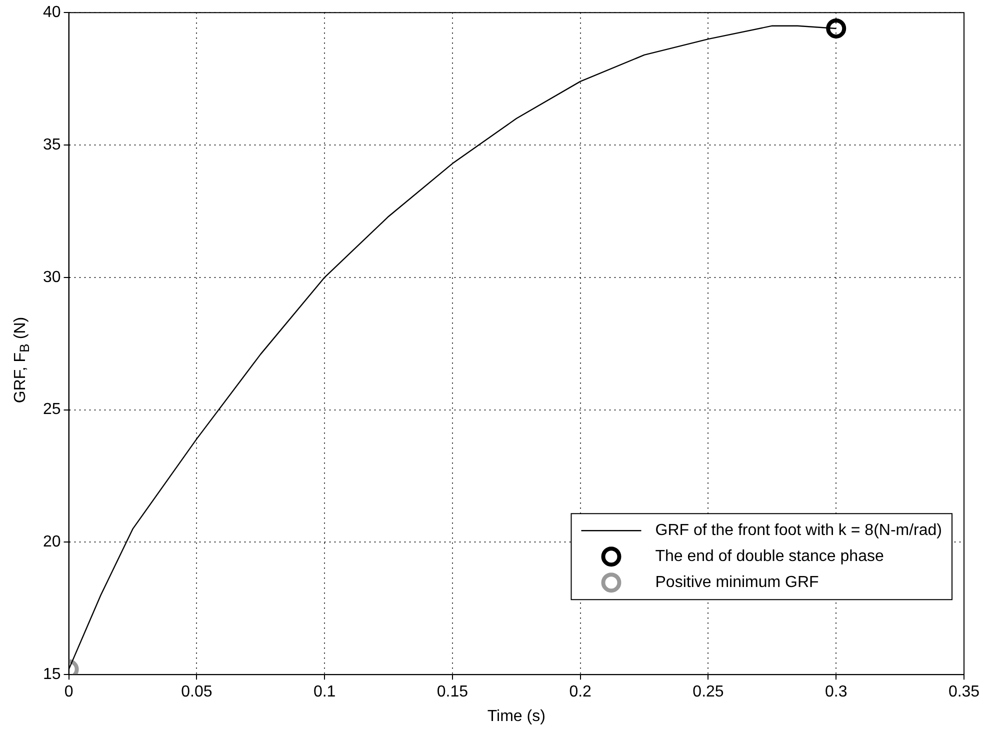  What do you see at coordinates (69, 692) in the screenshot?
I see `x-tick-label: 0` at bounding box center [69, 692].